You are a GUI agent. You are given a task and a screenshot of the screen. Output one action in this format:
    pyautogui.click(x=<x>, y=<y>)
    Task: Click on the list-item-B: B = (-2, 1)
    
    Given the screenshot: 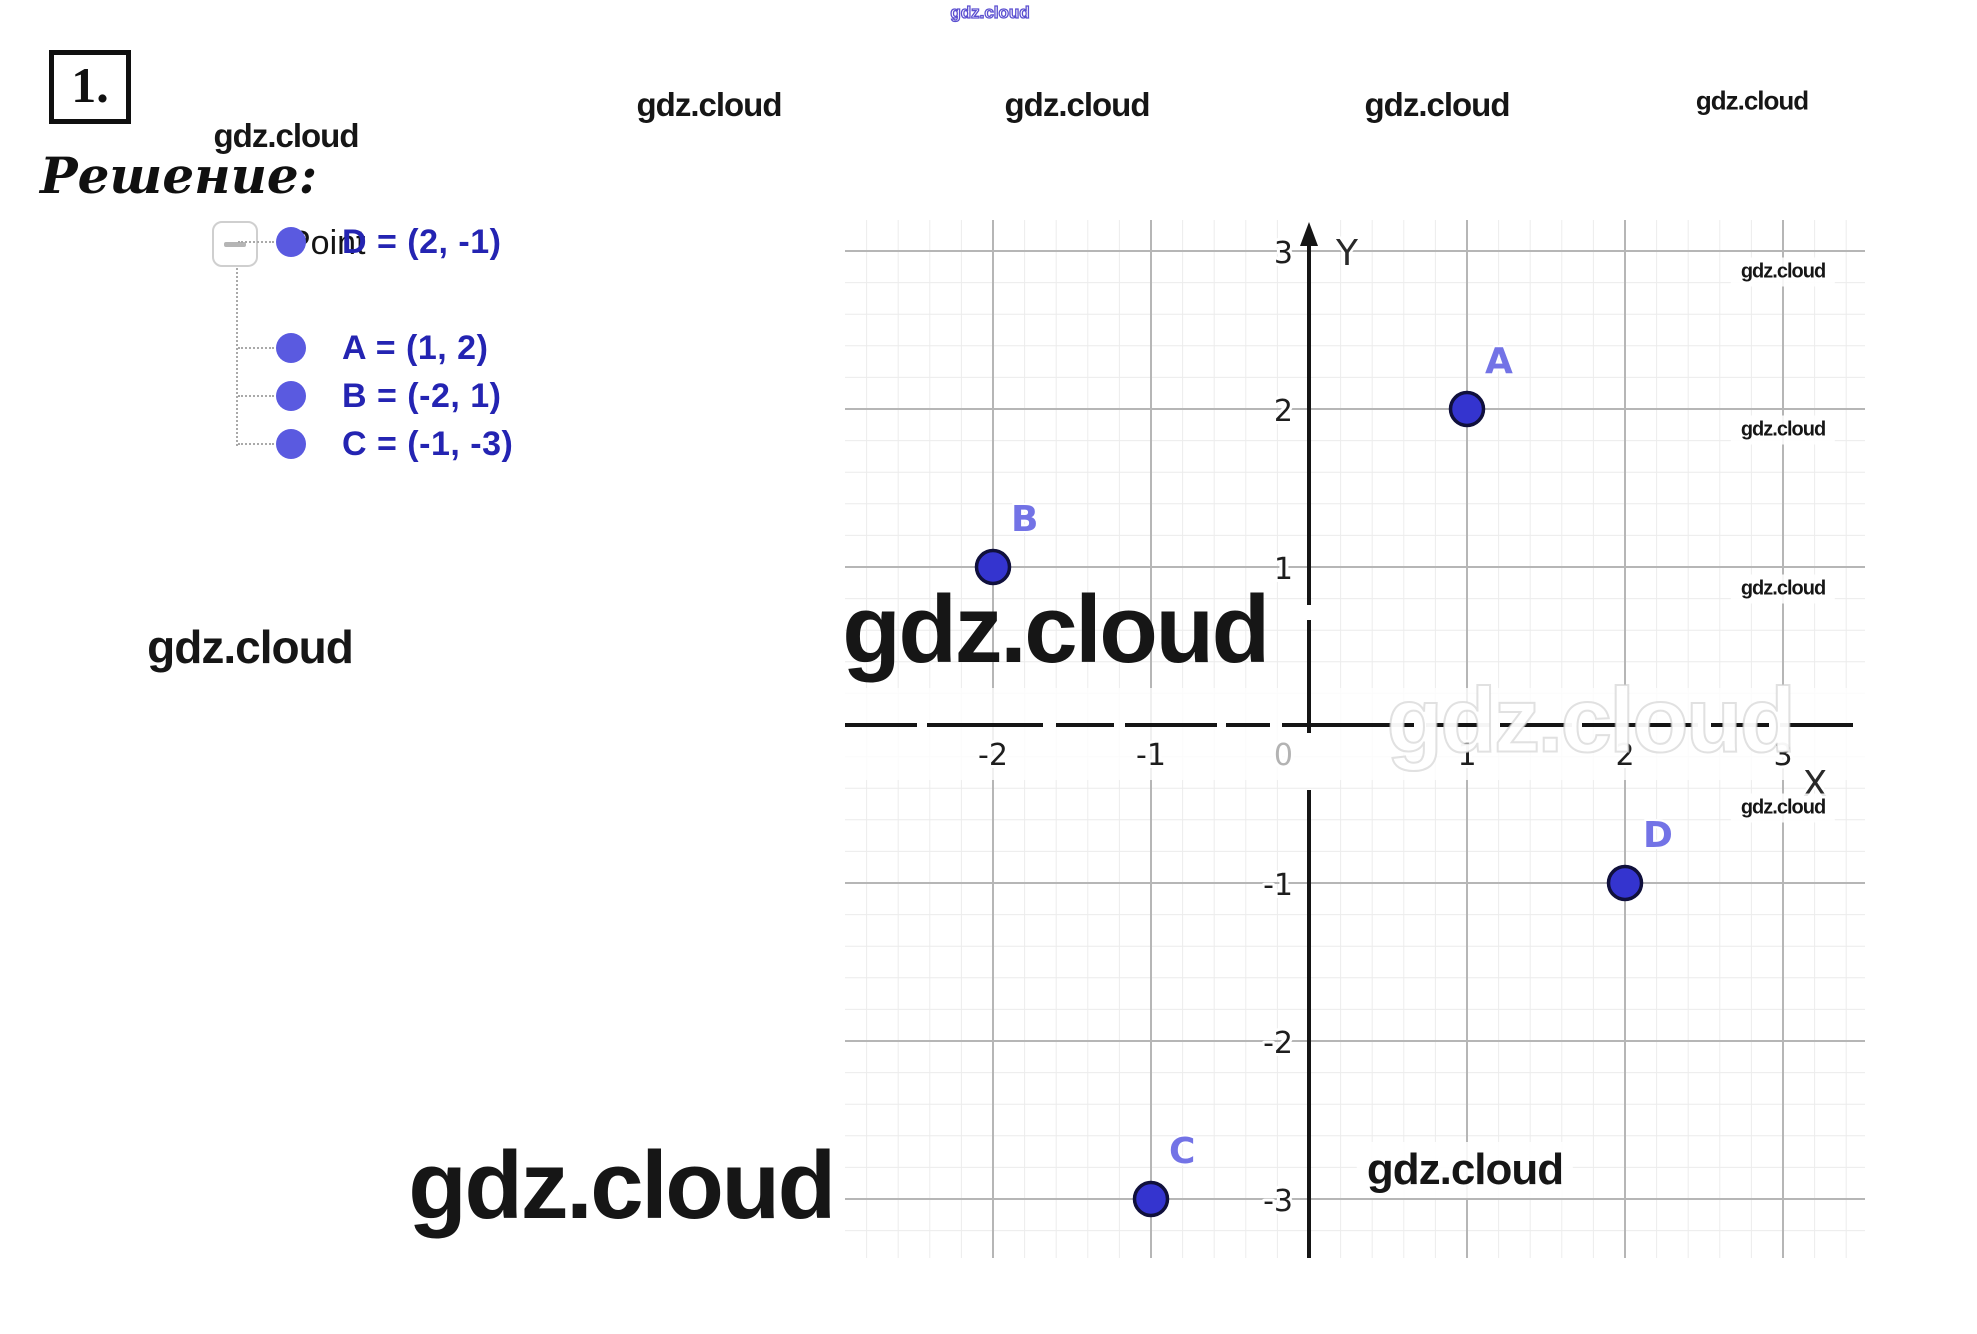 What is the action you would take?
    pyautogui.click(x=420, y=396)
    